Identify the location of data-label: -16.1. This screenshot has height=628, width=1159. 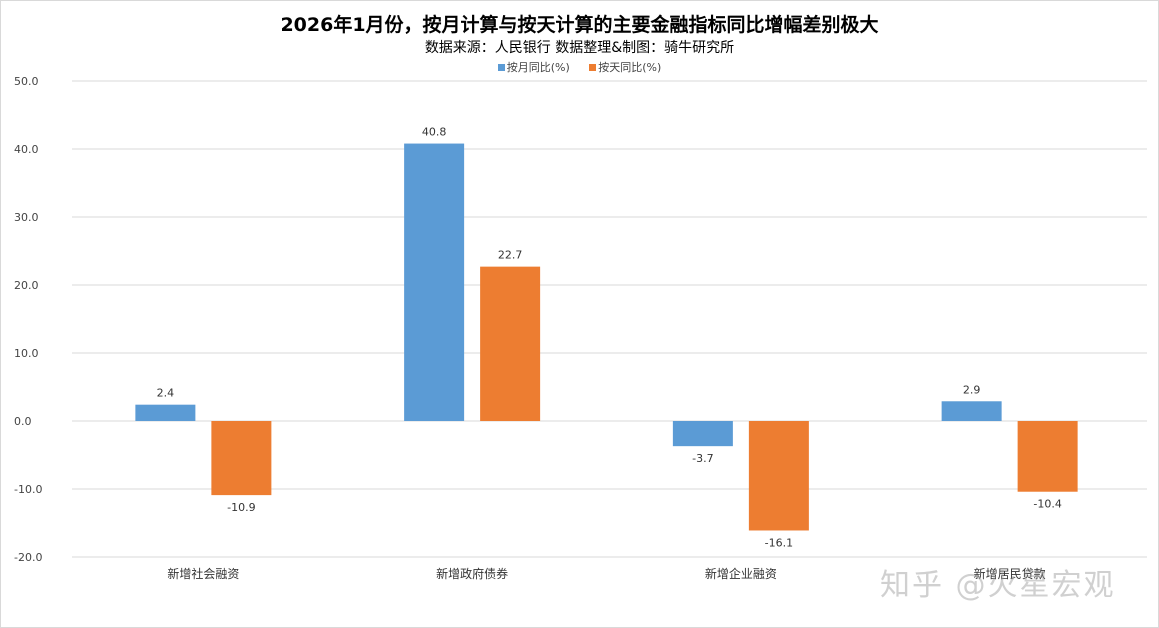
(779, 542).